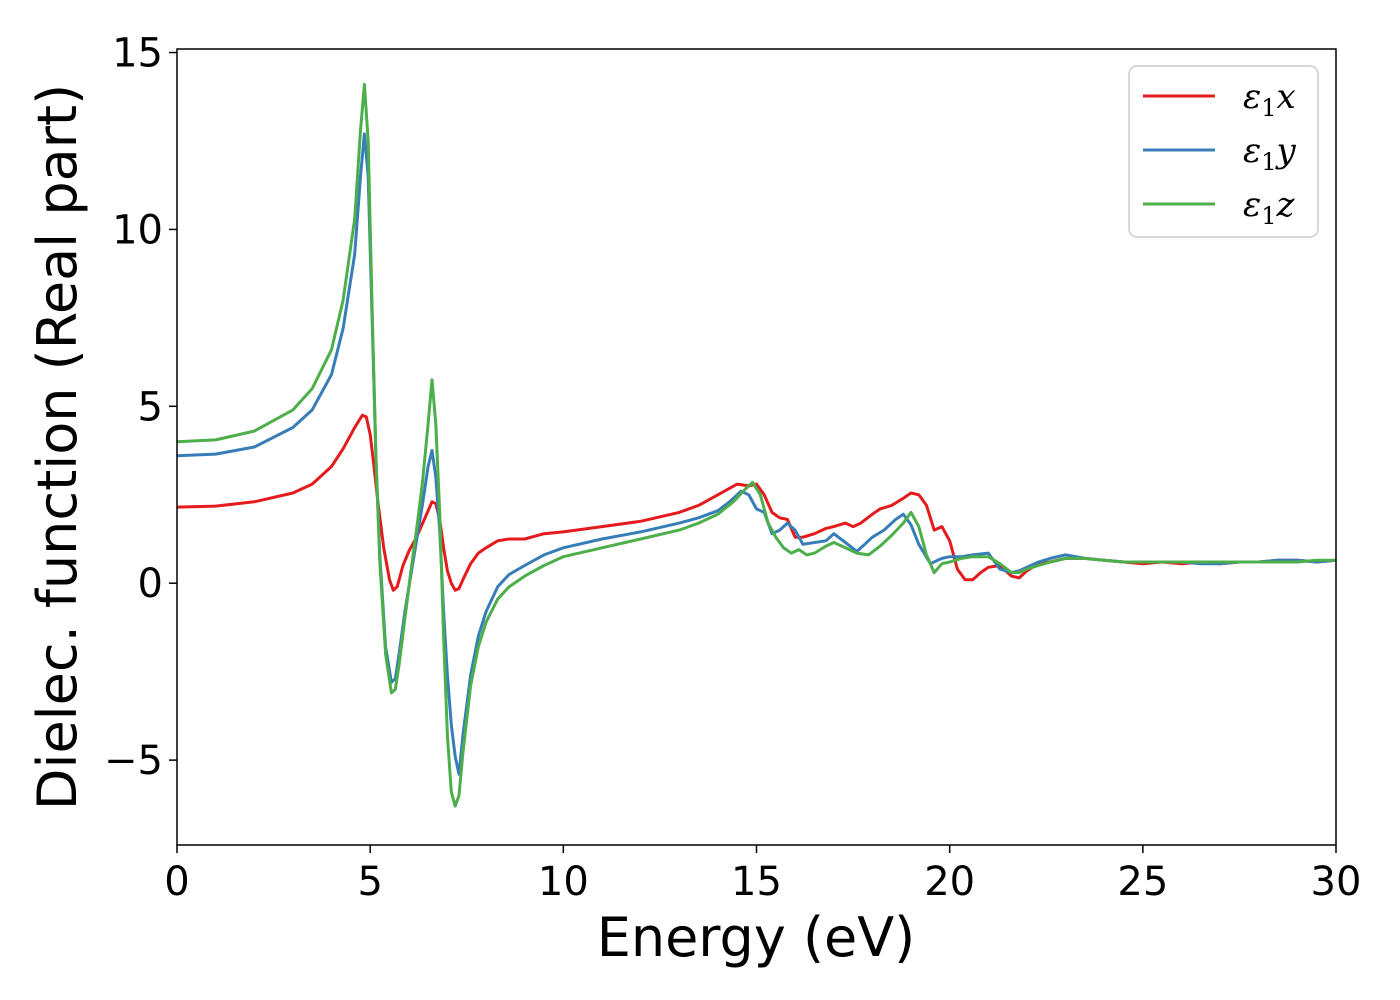 This screenshot has height=1000, width=1400. I want to click on legend-items: ε1x ε1y ε1z, so click(1220, 153).